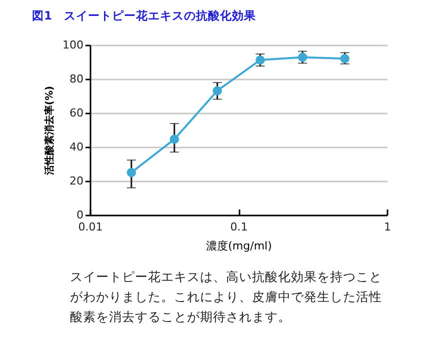 Image resolution: width=440 pixels, height=340 pixels. I want to click on y-axis-title: 活性酸素消去率(%), so click(50, 131).